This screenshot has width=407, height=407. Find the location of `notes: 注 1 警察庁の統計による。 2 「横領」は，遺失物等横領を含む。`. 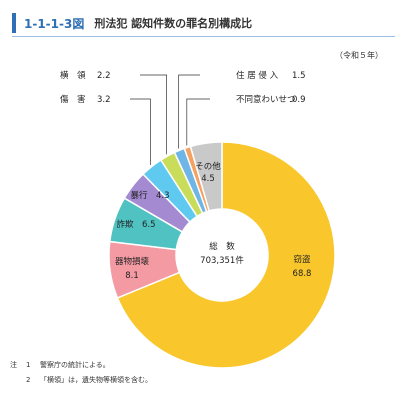

notes: 注 1 警察庁の統計による。 2 「横領」は，遺失物等横領を含む。 is located at coordinates (81, 373).